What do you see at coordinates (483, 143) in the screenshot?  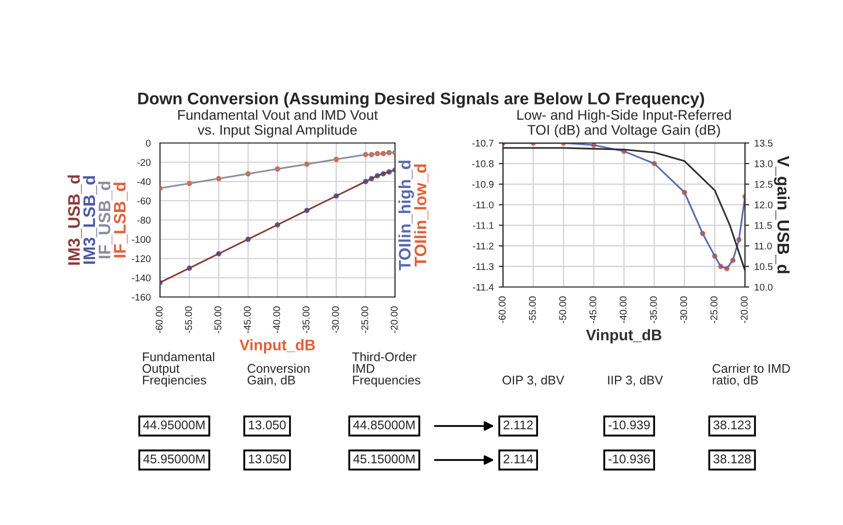 I see `y-tick-label: -10.7` at bounding box center [483, 143].